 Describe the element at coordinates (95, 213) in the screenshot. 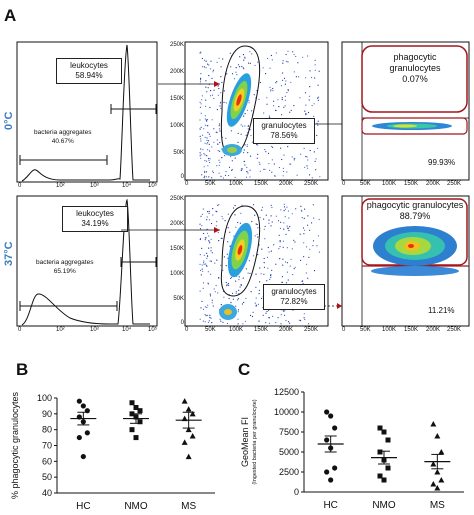

I see `gate-label: leukocytes` at that location.